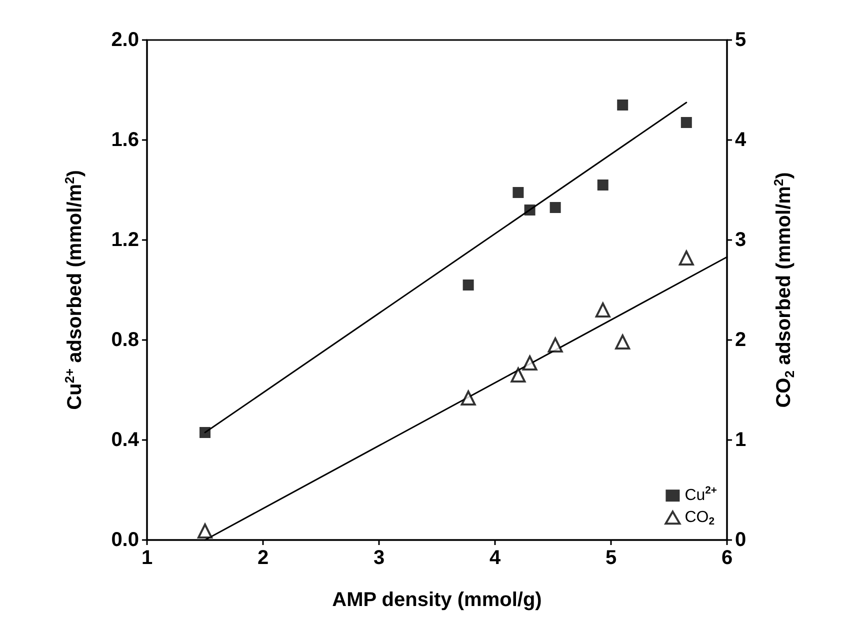 The width and height of the screenshot is (862, 642). I want to click on y2-tick-label: 2, so click(740, 340).